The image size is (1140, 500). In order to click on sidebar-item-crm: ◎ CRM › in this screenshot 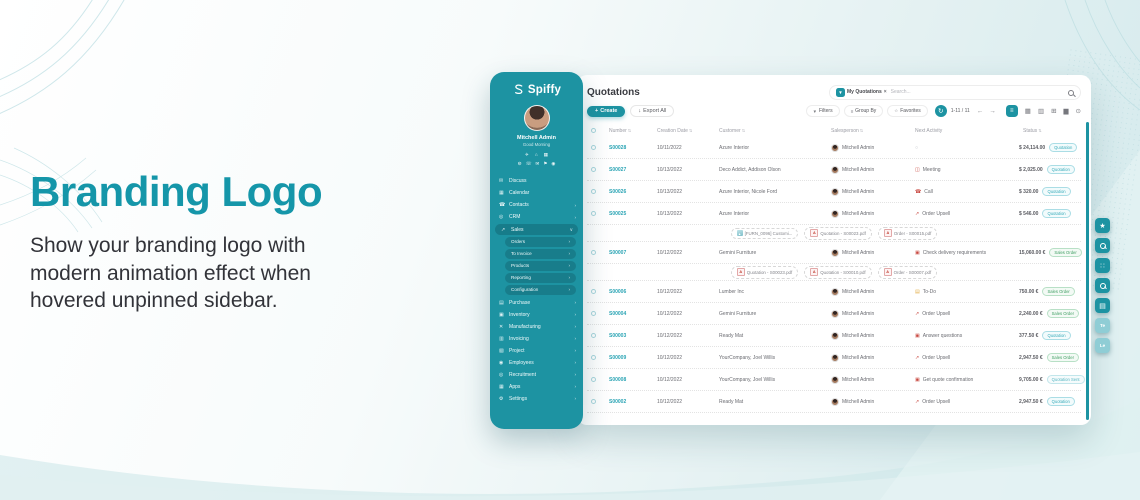, I will do `click(536, 217)`.